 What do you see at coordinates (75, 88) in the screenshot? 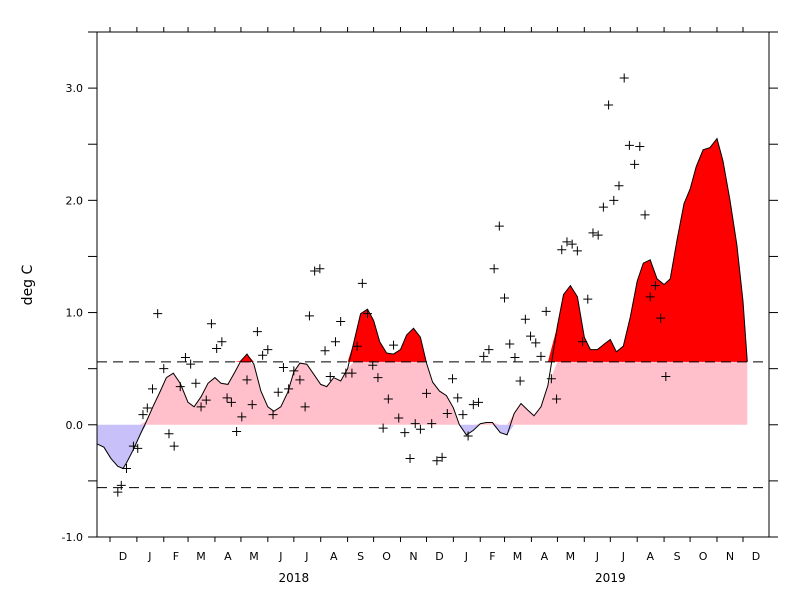
I see `y-tick-label: 3.0` at bounding box center [75, 88].